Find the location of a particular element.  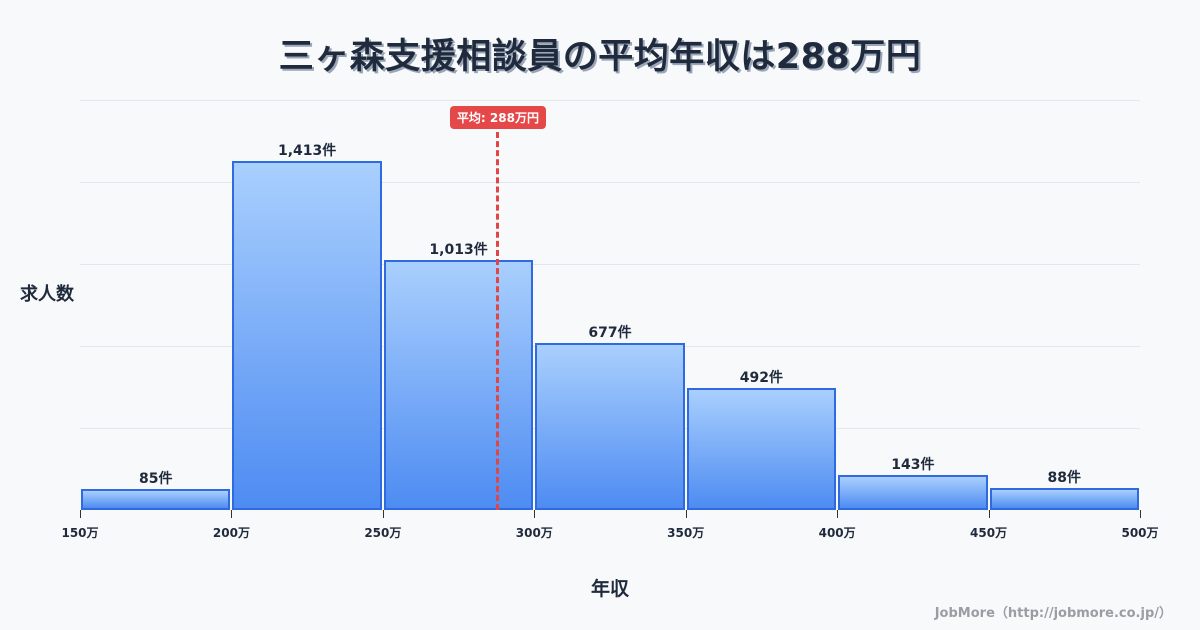

x-tick-label: 250万 is located at coordinates (383, 533).